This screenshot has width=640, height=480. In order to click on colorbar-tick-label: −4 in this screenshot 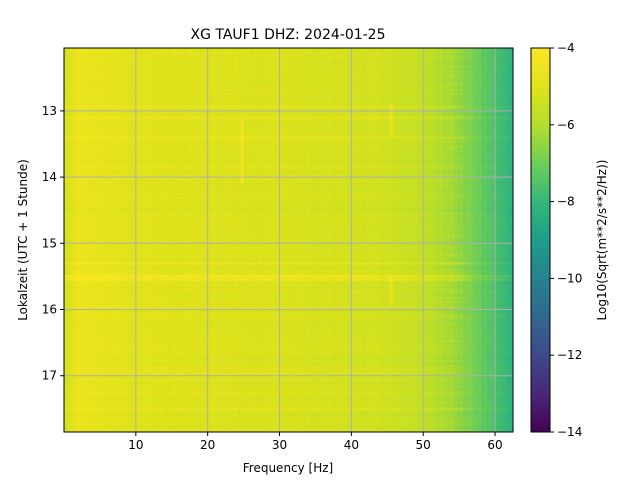, I will do `click(566, 48)`.